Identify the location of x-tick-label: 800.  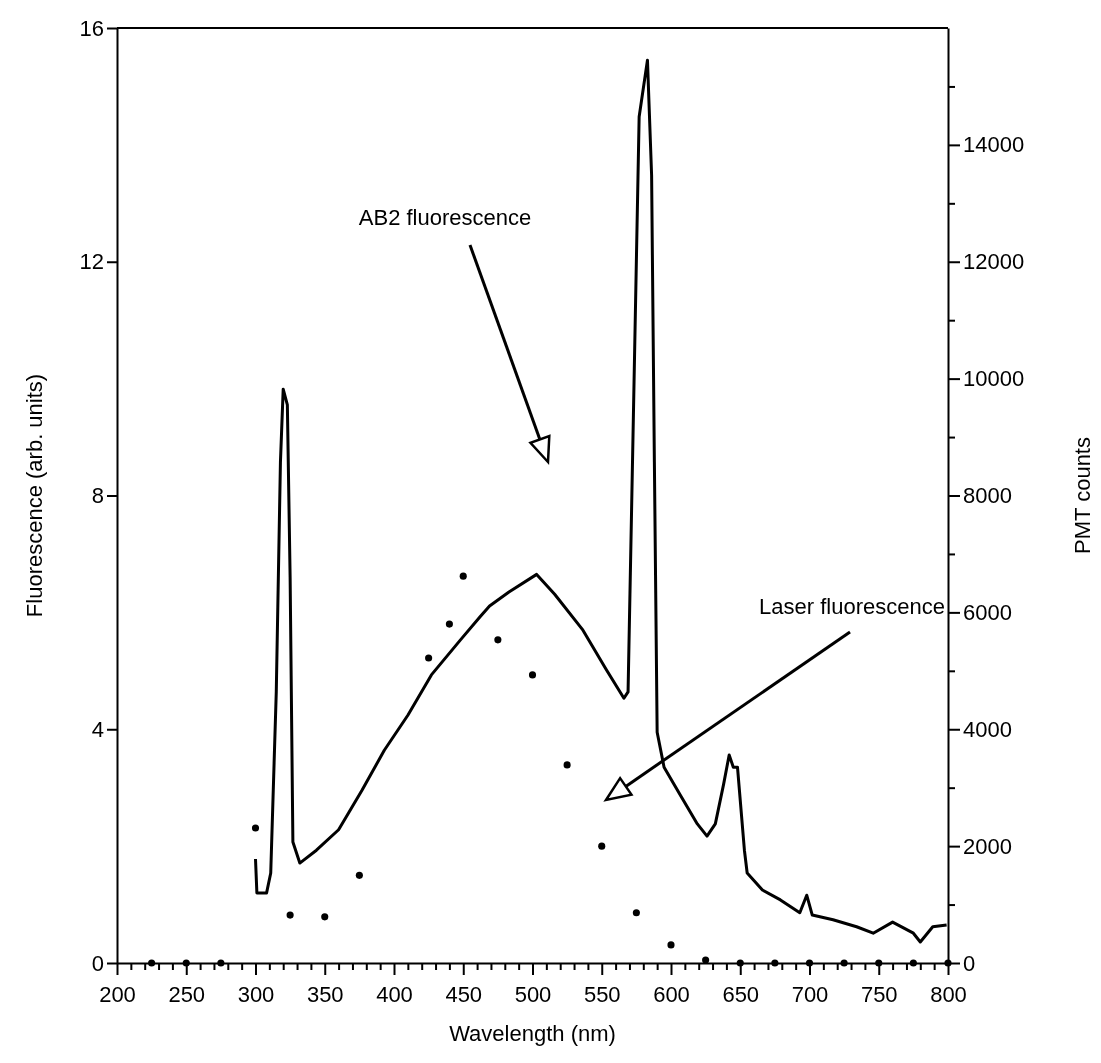
(948, 995).